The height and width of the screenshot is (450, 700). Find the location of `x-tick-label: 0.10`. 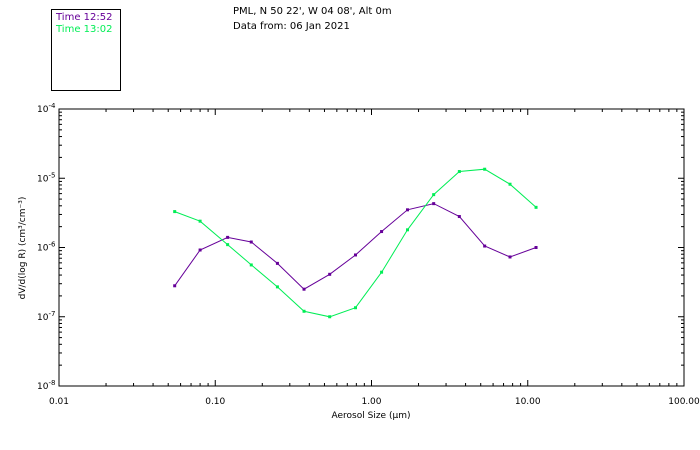

x-tick-label: 0.10 is located at coordinates (215, 402).